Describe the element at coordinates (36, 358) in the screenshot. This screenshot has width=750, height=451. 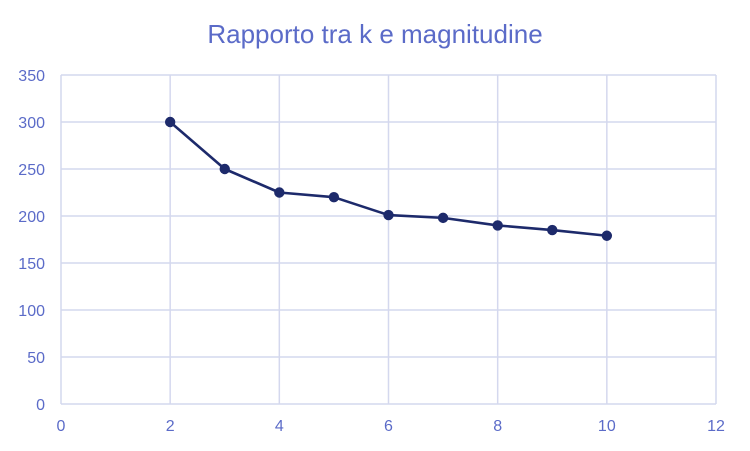
I see `y-tick-label: 50` at that location.